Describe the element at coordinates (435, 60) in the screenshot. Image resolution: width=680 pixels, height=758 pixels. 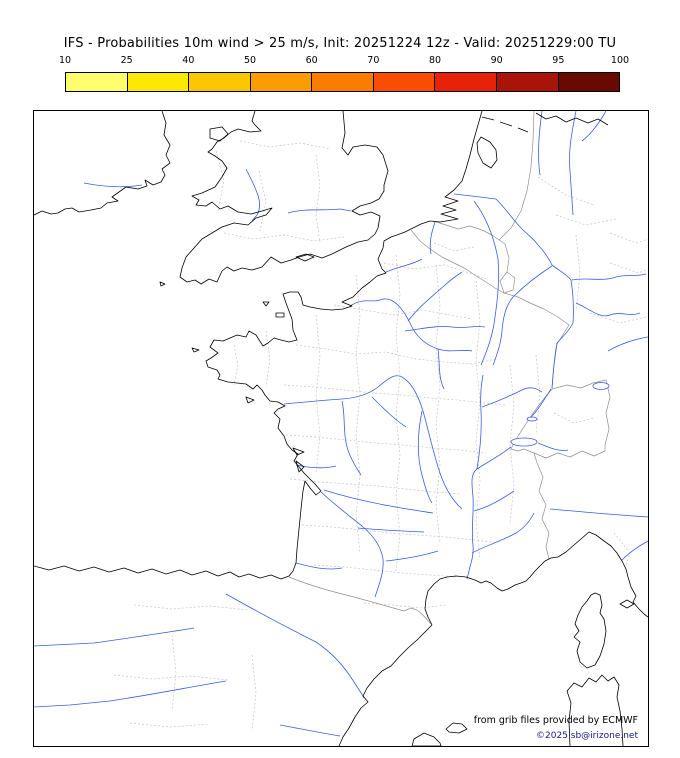
I see `colorbar-tick-label: 80` at that location.